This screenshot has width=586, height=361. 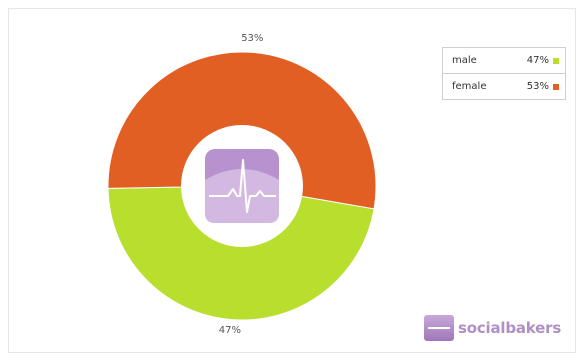 I want to click on slice-label-male: 47%, so click(x=230, y=330).